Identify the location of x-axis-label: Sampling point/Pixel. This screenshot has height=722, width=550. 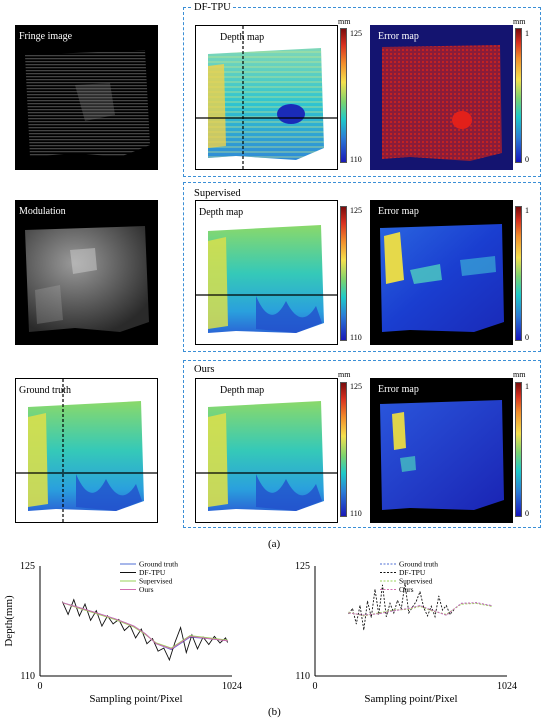
(410, 699).